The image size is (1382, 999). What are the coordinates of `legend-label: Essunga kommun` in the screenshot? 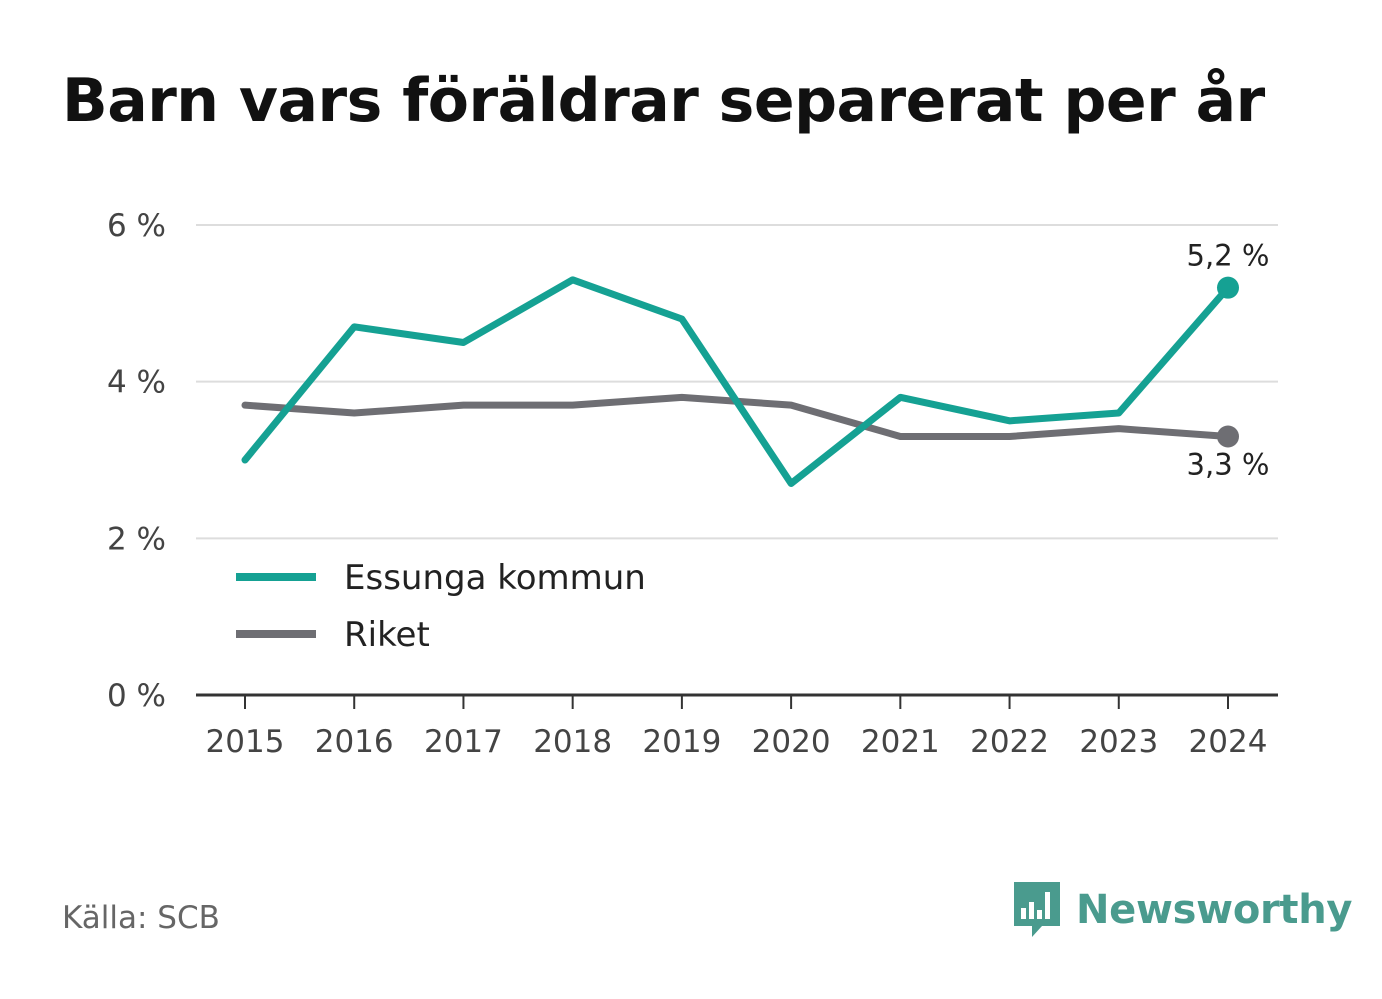 It's located at (495, 578).